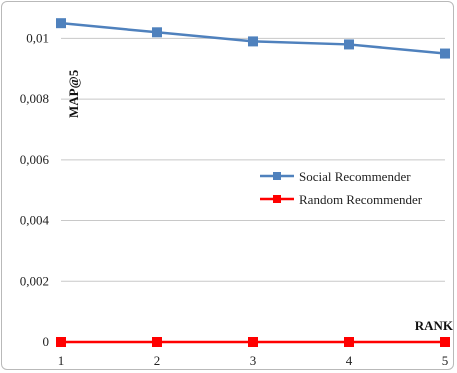 The width and height of the screenshot is (457, 373). I want to click on y-axis-label: MAP@5, so click(73, 93).